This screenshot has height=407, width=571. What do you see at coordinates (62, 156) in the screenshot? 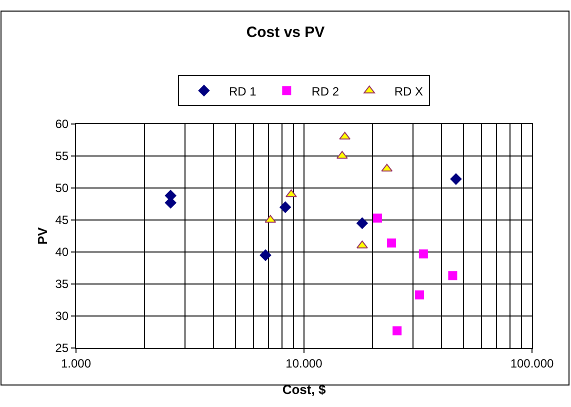
I see `y-tick-label: 55` at bounding box center [62, 156].